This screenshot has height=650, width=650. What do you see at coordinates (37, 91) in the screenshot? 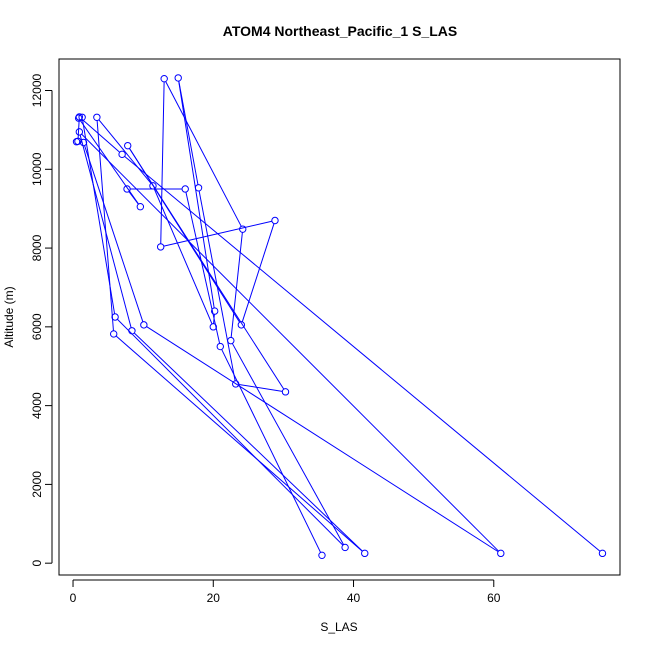
I see `y-tick-label: 12000` at bounding box center [37, 91].